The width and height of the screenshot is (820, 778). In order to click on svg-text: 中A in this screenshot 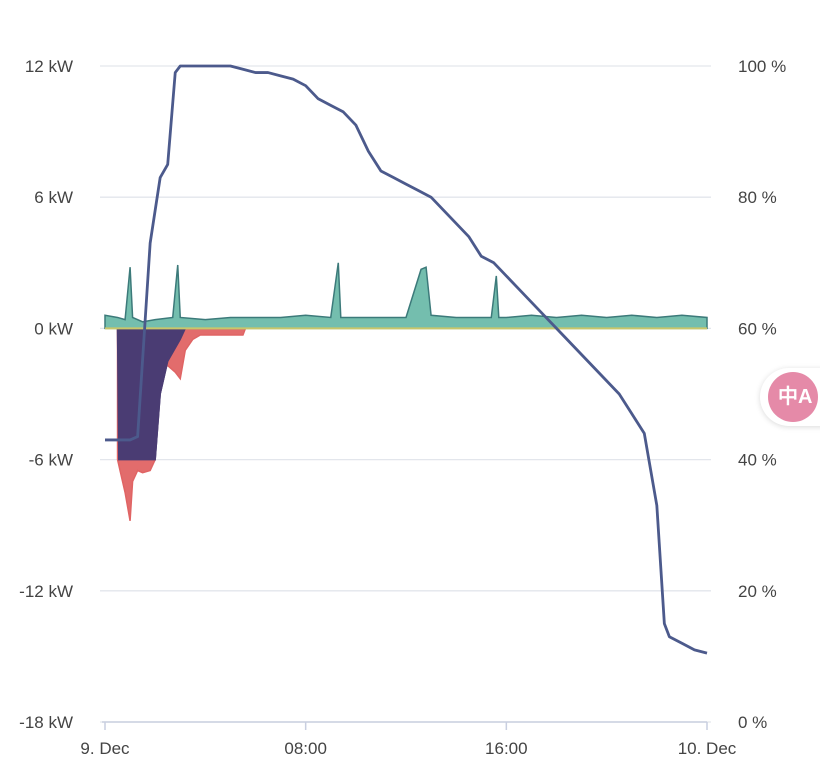, I will do `click(795, 396)`.